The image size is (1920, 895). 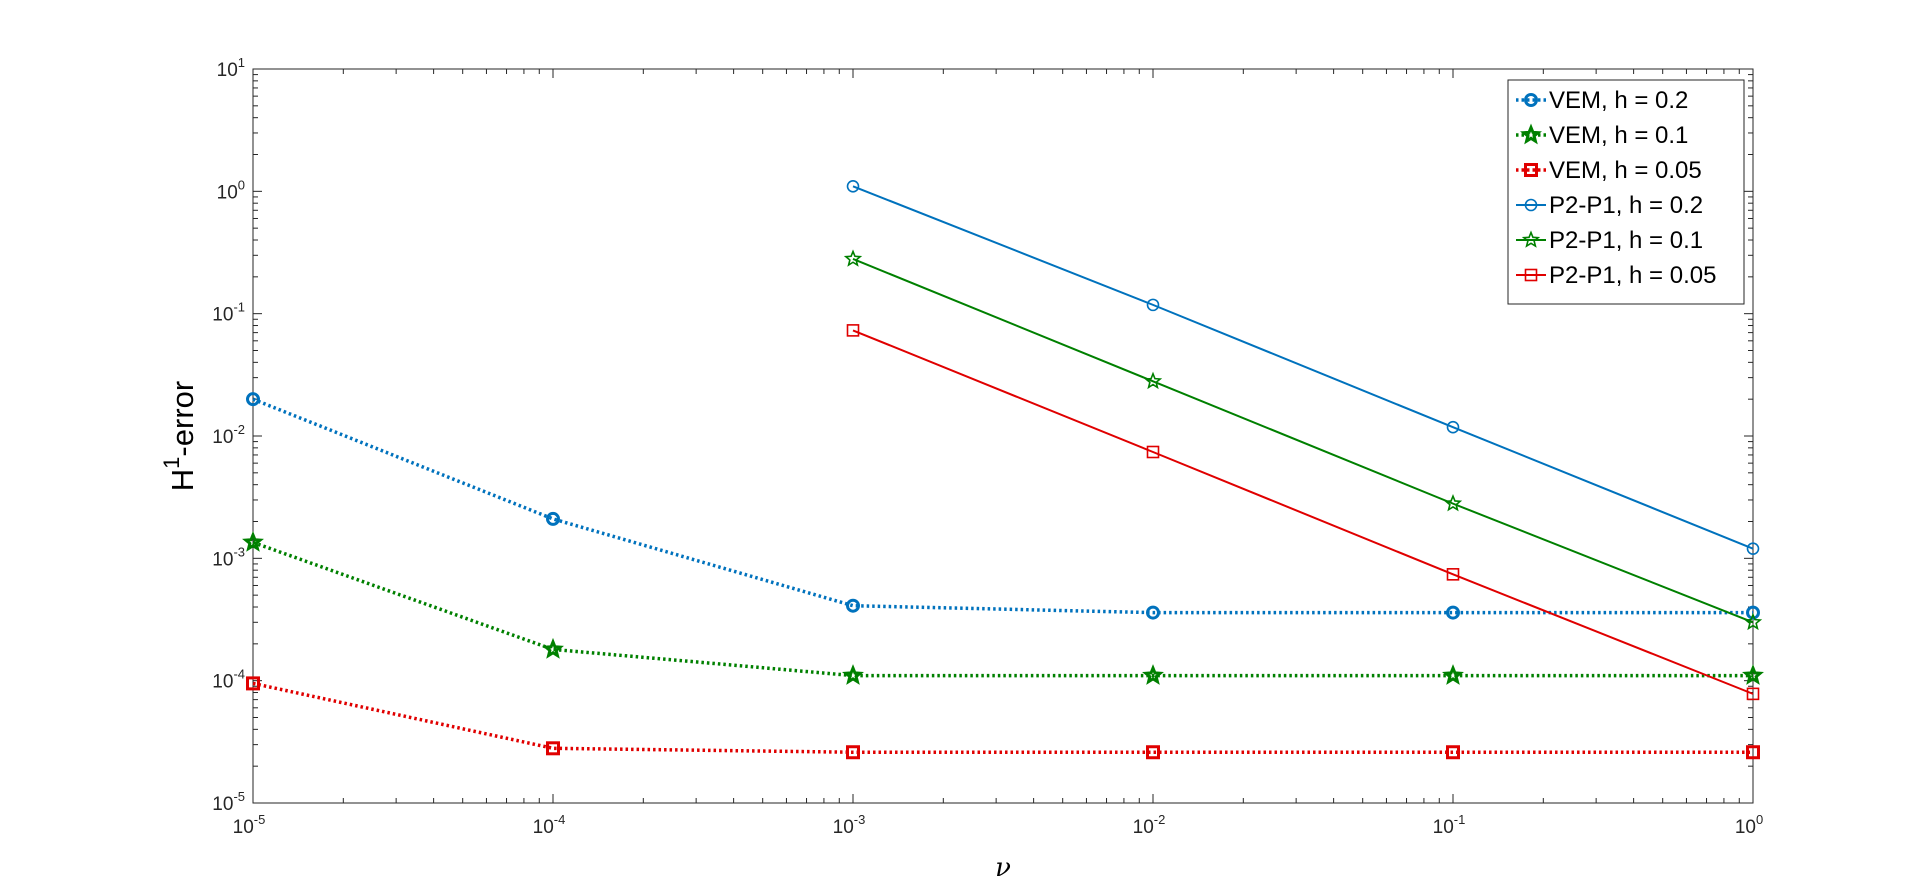 What do you see at coordinates (228, 435) in the screenshot?
I see `y-tick-label: 10⁻²` at bounding box center [228, 435].